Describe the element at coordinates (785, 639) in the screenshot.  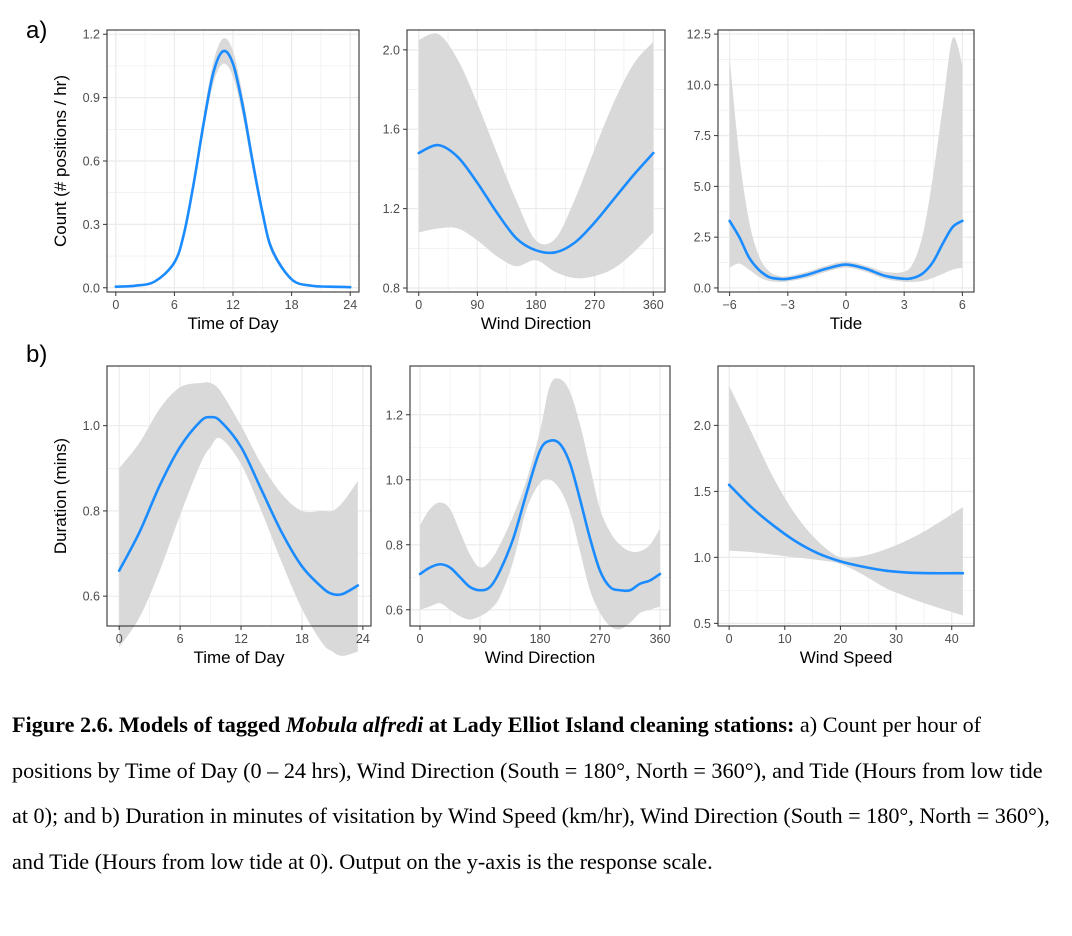
I see `x-tick-label: 10` at that location.